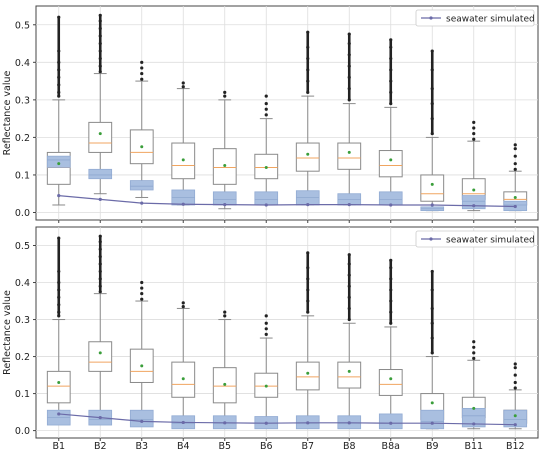  What do you see at coordinates (22, 320) in the screenshot?
I see `y-tick-label: 0.3` at bounding box center [22, 320].